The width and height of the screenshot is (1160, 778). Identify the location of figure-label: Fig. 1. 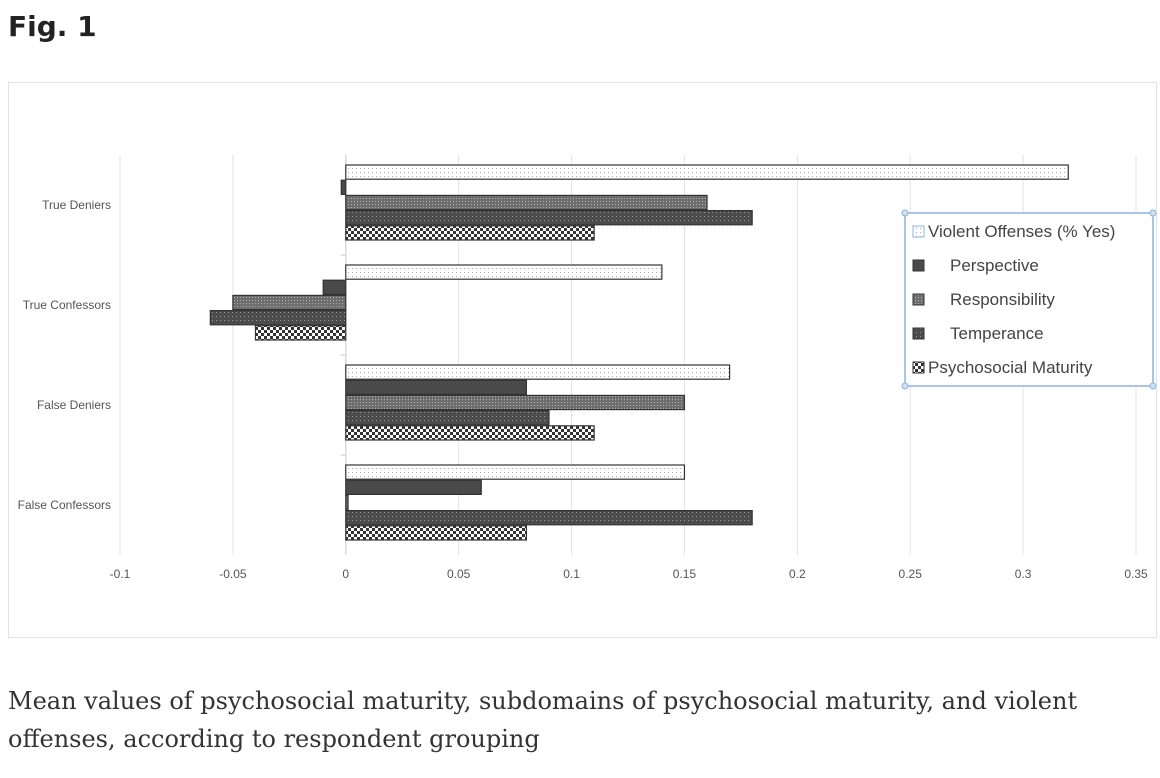
(52, 26).